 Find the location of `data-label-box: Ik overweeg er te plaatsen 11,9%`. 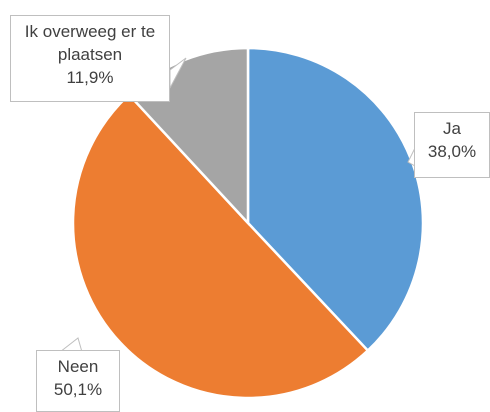

data-label-box: Ik overweeg er te plaatsen 11,9% is located at coordinates (90, 58).